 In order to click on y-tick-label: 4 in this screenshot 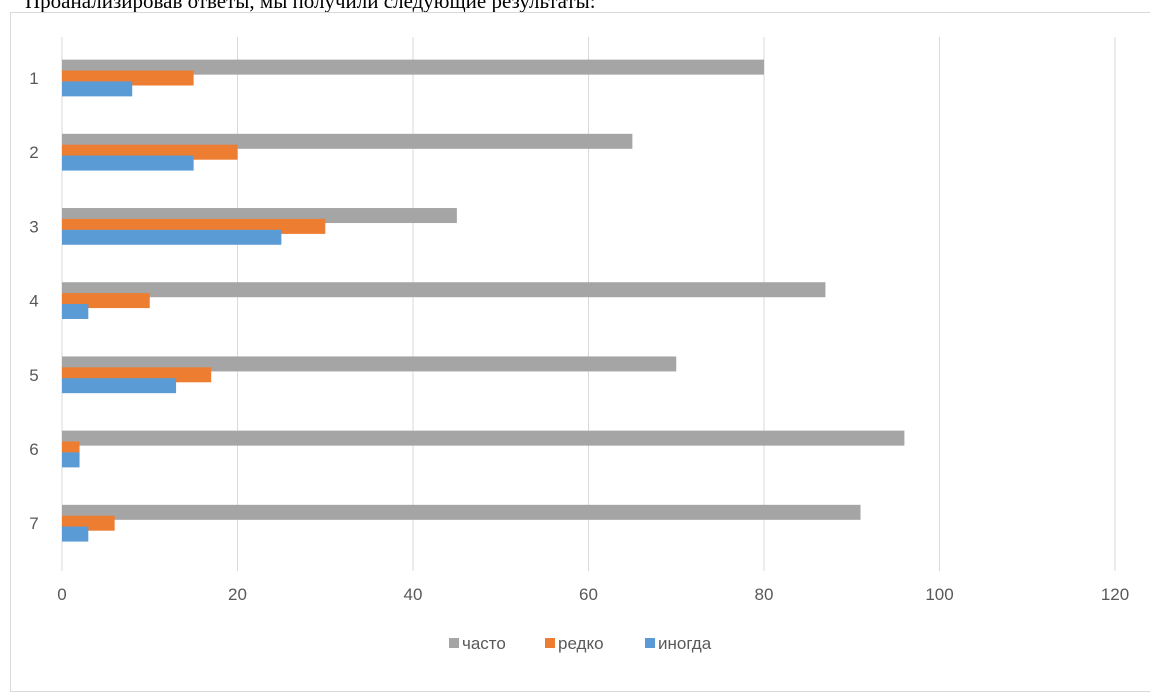, I will do `click(33, 301)`.